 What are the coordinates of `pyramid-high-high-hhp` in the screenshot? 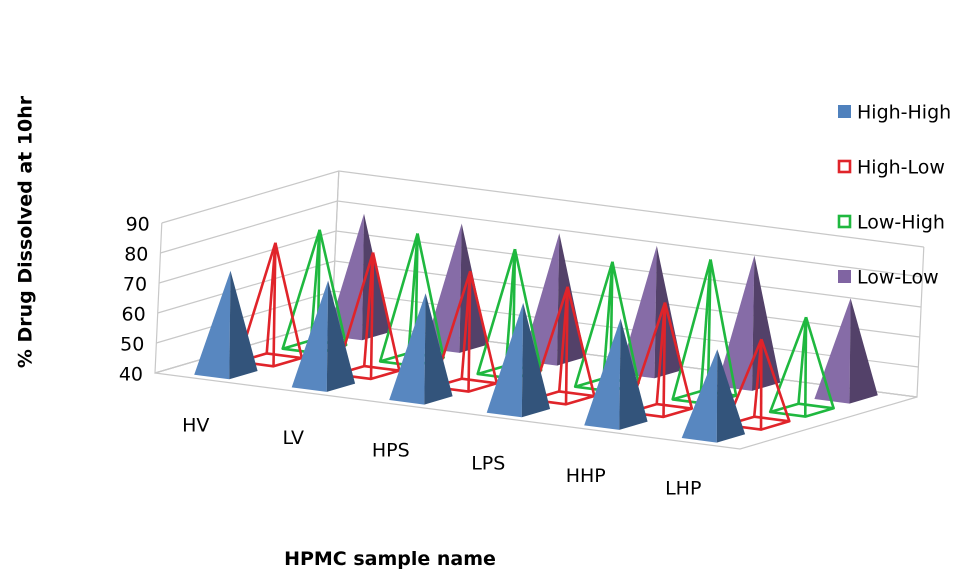 It's located at (616, 374).